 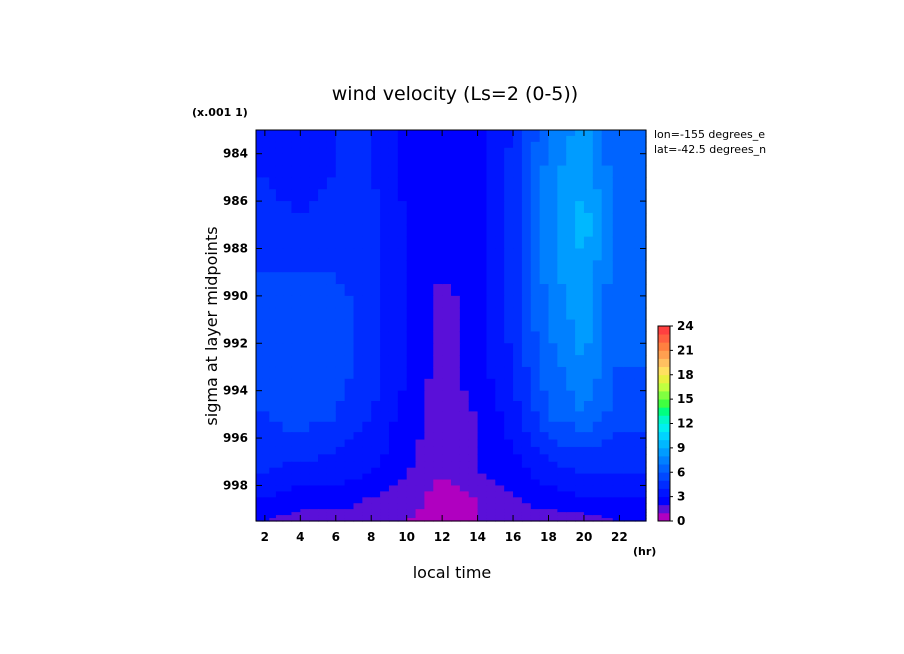 I want to click on x-tick-label: 18, so click(x=548, y=537).